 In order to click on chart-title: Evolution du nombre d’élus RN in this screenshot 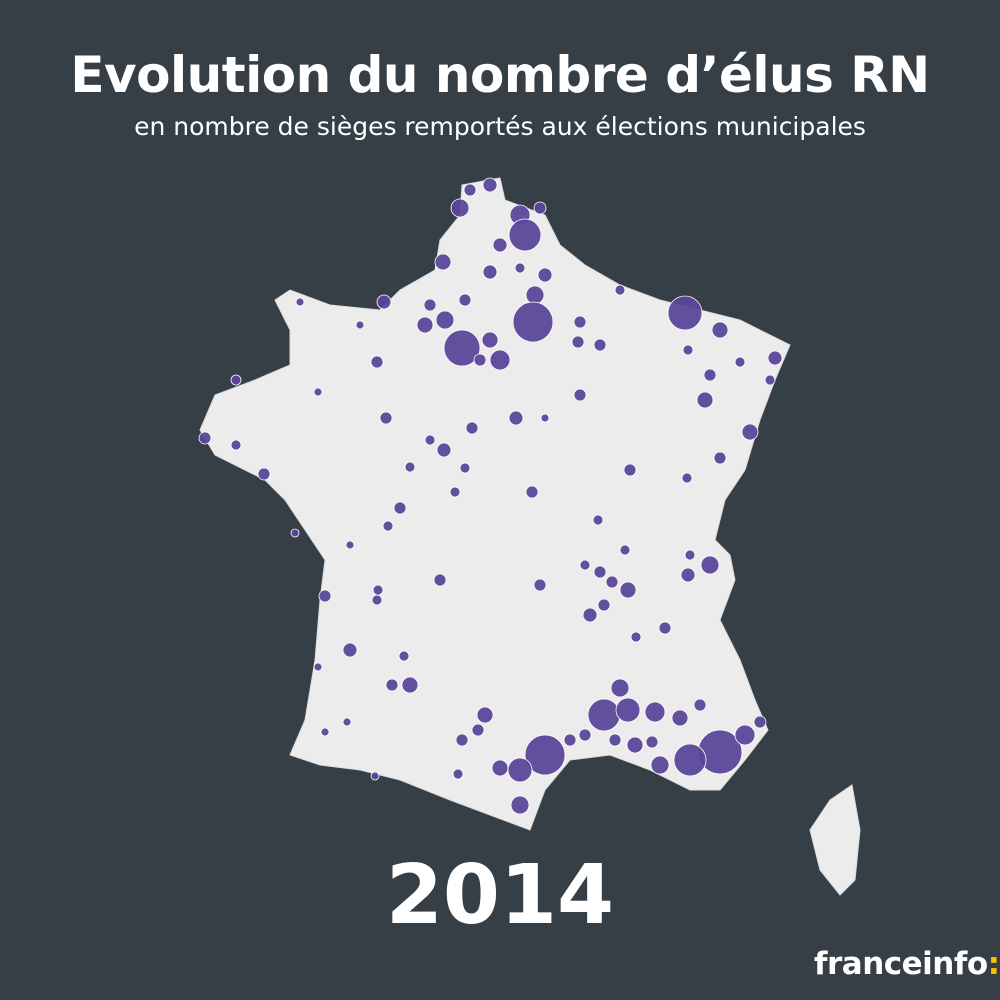, I will do `click(500, 75)`.